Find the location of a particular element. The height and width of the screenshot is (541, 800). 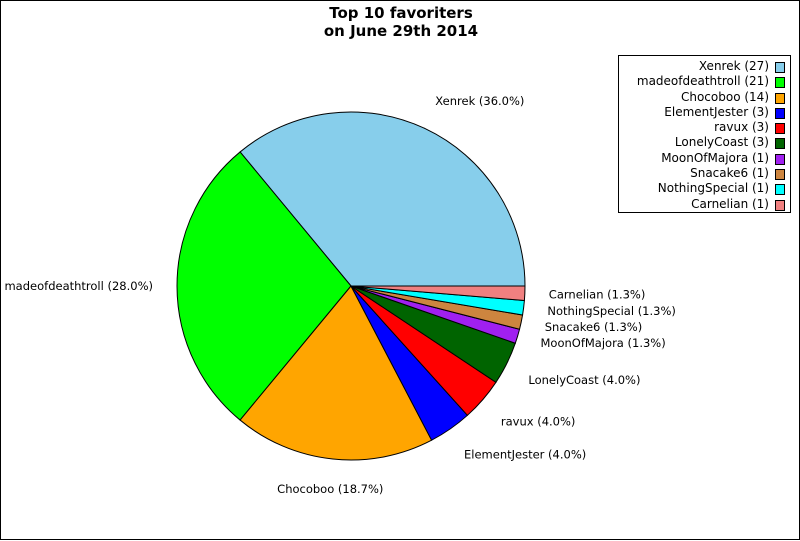

legend-label: Carnelian (1) is located at coordinates (730, 203).